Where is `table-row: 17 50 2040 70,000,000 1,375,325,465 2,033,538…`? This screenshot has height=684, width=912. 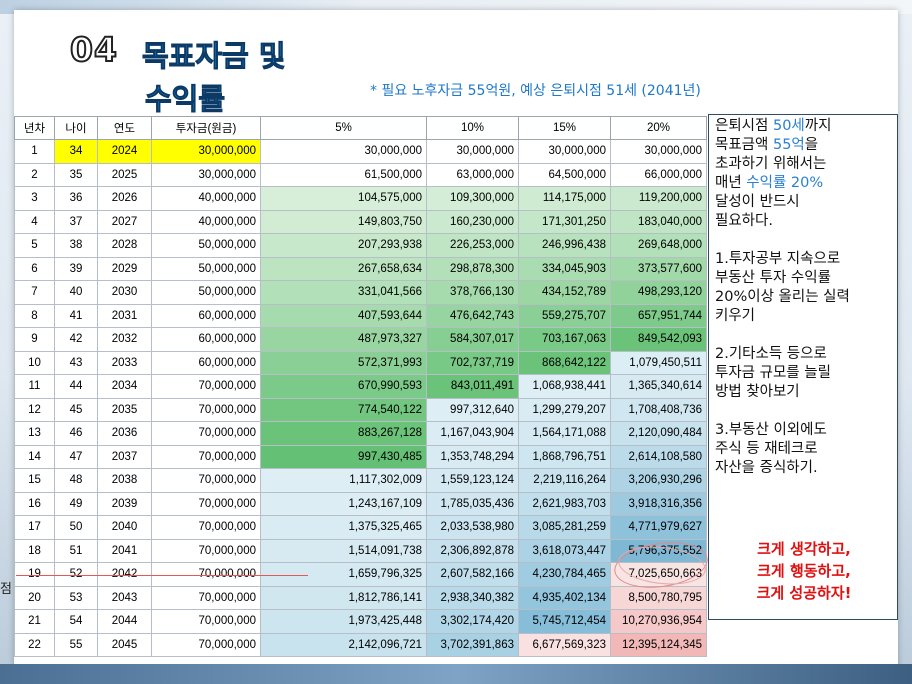
table-row: 17 50 2040 70,000,000 1,375,325,465 2,033,538… is located at coordinates (360, 527).